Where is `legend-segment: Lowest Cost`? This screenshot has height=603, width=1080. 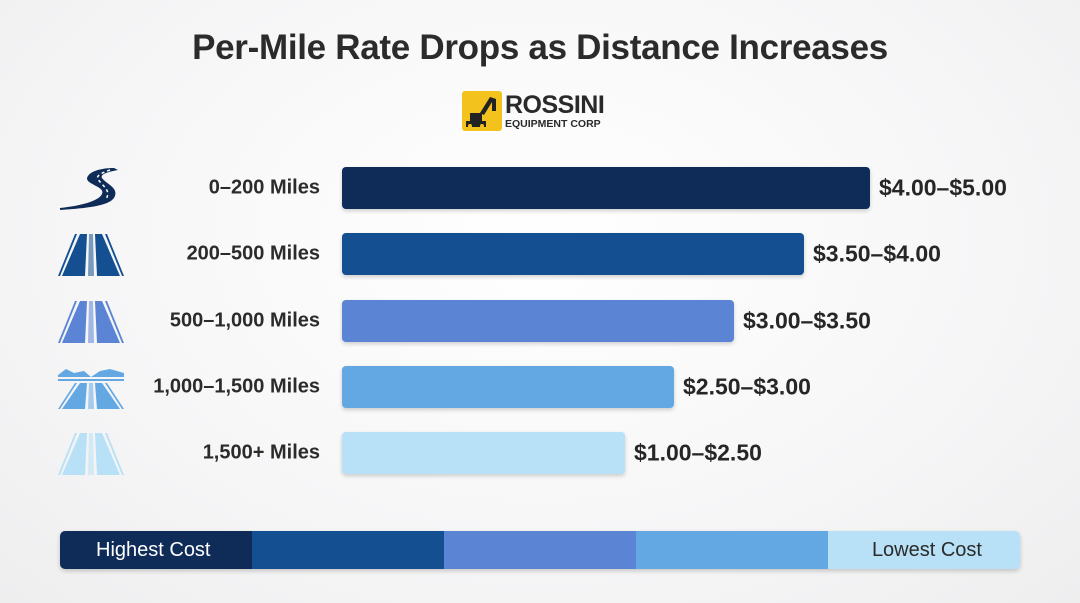 legend-segment: Lowest Cost is located at coordinates (924, 550).